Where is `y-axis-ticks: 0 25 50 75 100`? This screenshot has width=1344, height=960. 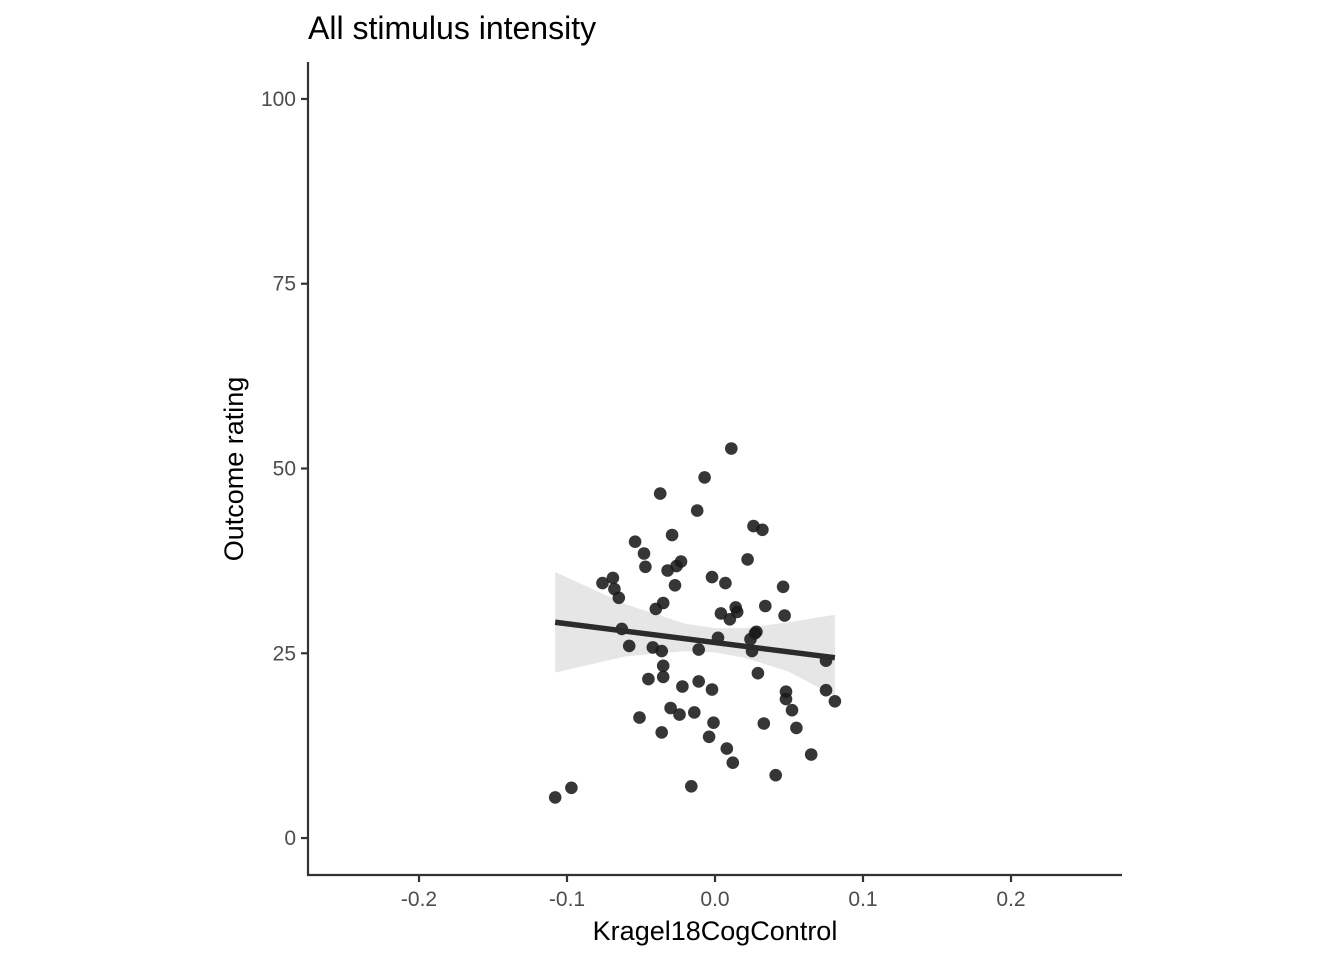
y-axis-ticks: 0 25 50 75 100 is located at coordinates (284, 469).